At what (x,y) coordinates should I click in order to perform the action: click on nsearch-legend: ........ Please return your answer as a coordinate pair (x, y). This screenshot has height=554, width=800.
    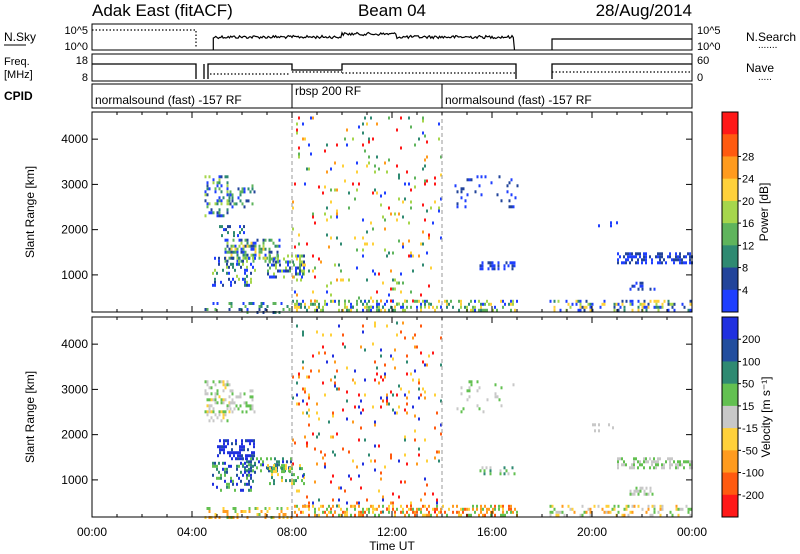
    Looking at the image, I should click on (767, 45).